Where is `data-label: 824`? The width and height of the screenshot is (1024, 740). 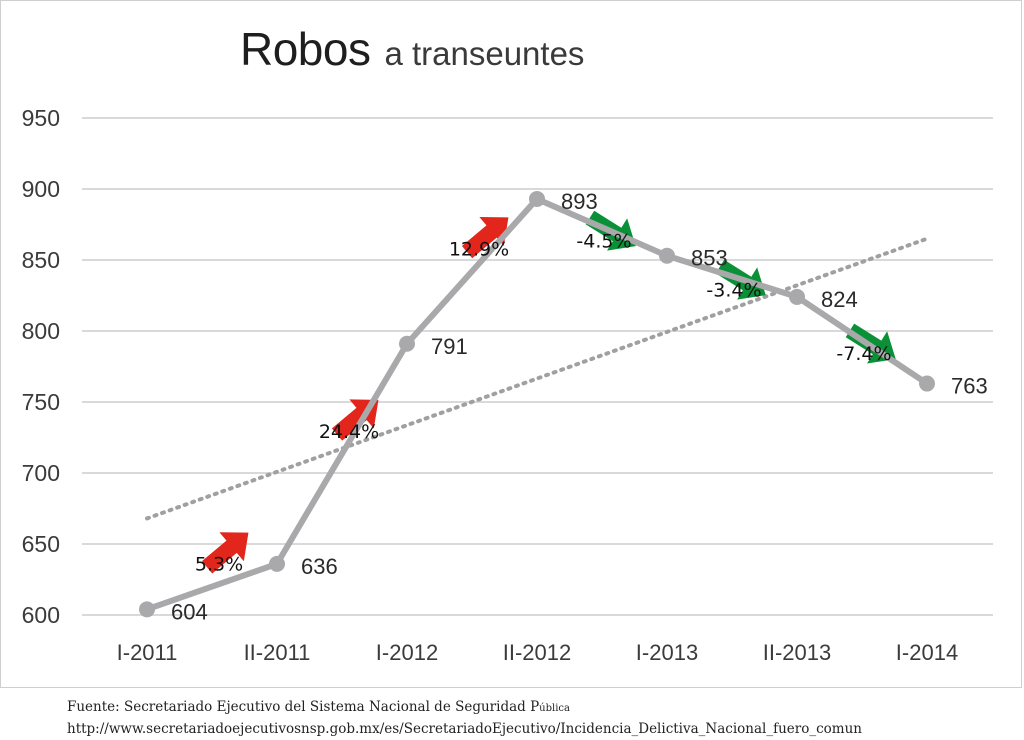
data-label: 824 is located at coordinates (839, 299).